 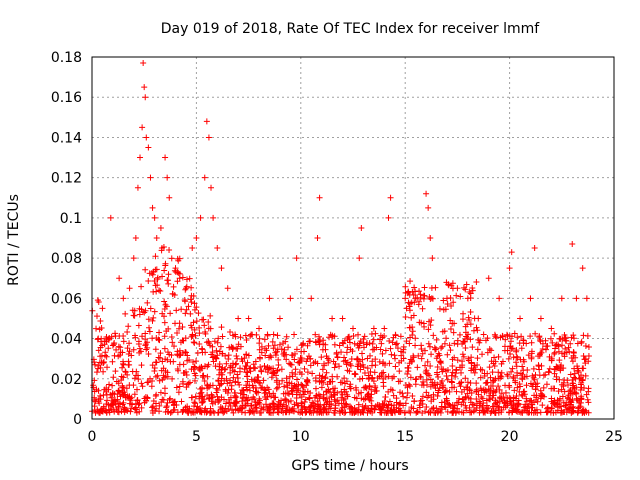 I want to click on y-tick-label: 0.06, so click(x=66, y=299).